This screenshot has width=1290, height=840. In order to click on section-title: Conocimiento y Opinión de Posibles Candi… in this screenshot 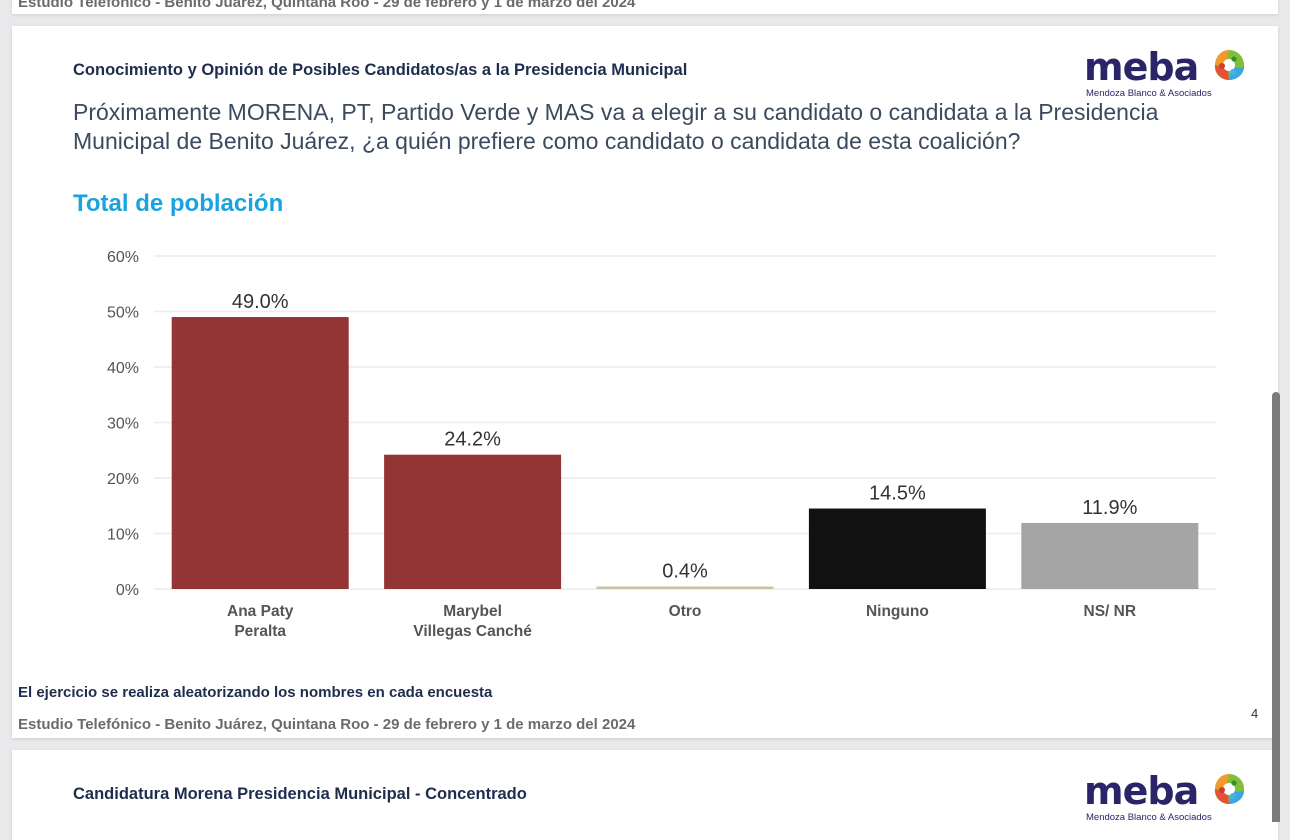, I will do `click(380, 70)`.